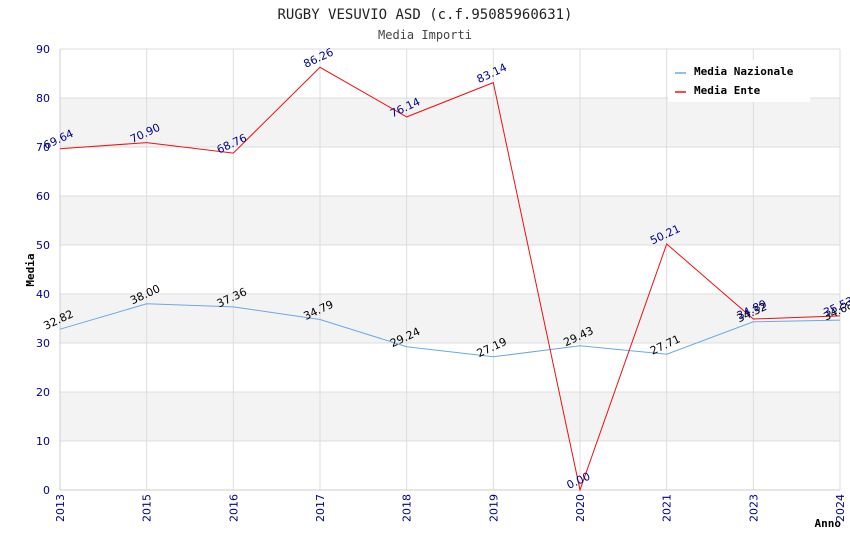 The image size is (850, 550). Describe the element at coordinates (450, 508) in the screenshot. I see `x-tick-labels: 2013 2015 2016 2017 2018 2019 2020 2021 2023 2024` at that location.